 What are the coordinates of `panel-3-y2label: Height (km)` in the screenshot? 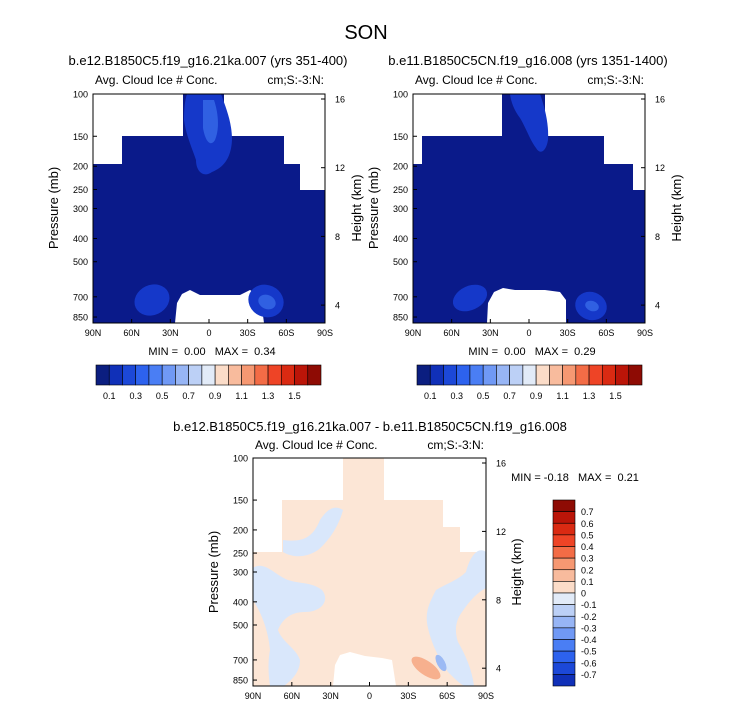 It's located at (516, 571).